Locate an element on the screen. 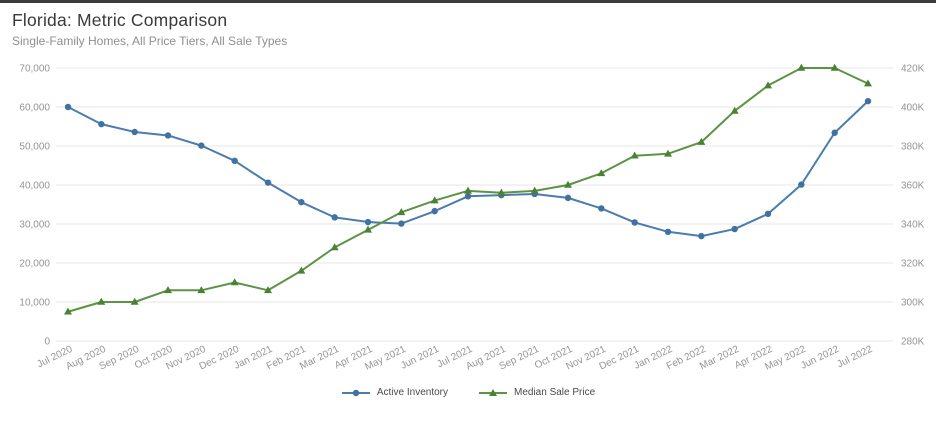  svg-text: Jun 2022 is located at coordinates (820, 358).